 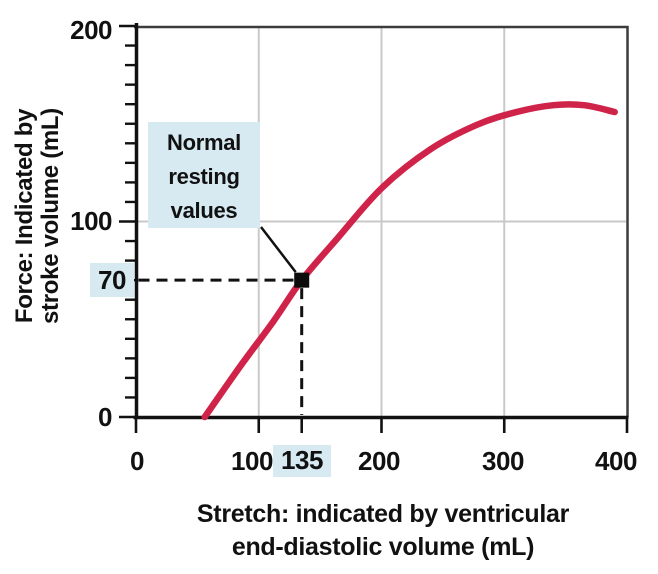 I want to click on y-tick-label-70-highlighted: 70, so click(x=112, y=280).